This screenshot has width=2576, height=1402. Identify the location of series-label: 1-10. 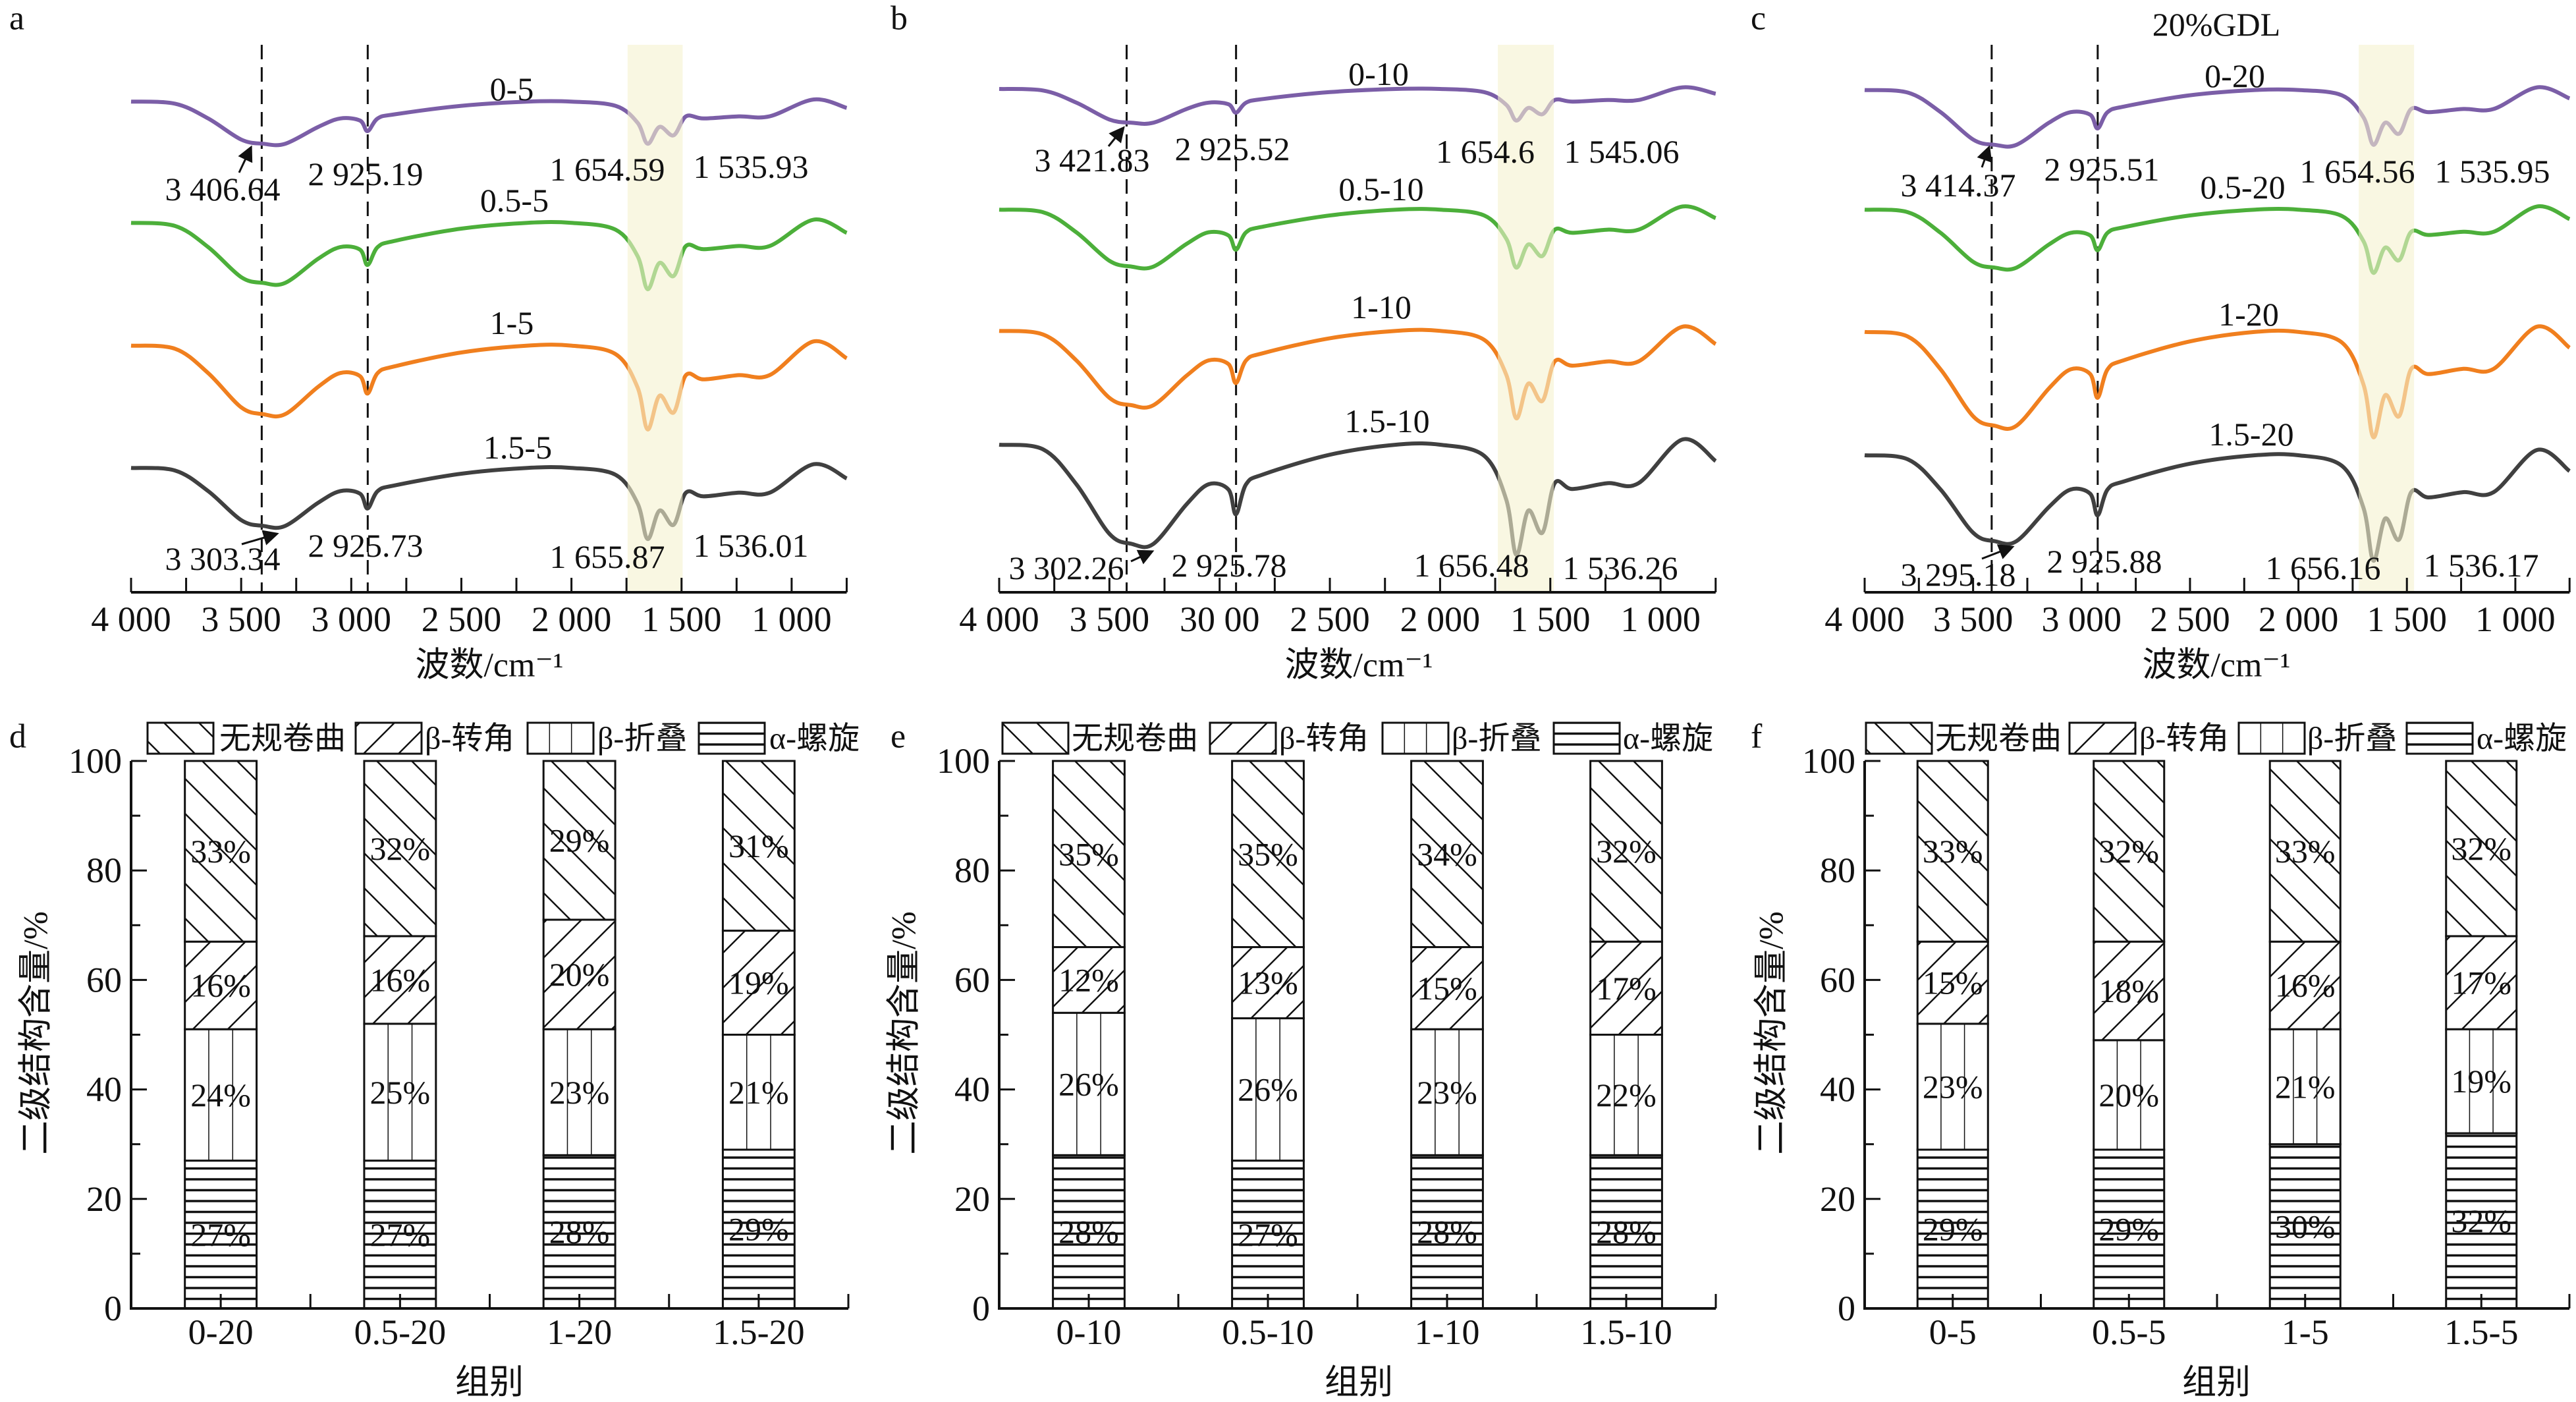
(1381, 307).